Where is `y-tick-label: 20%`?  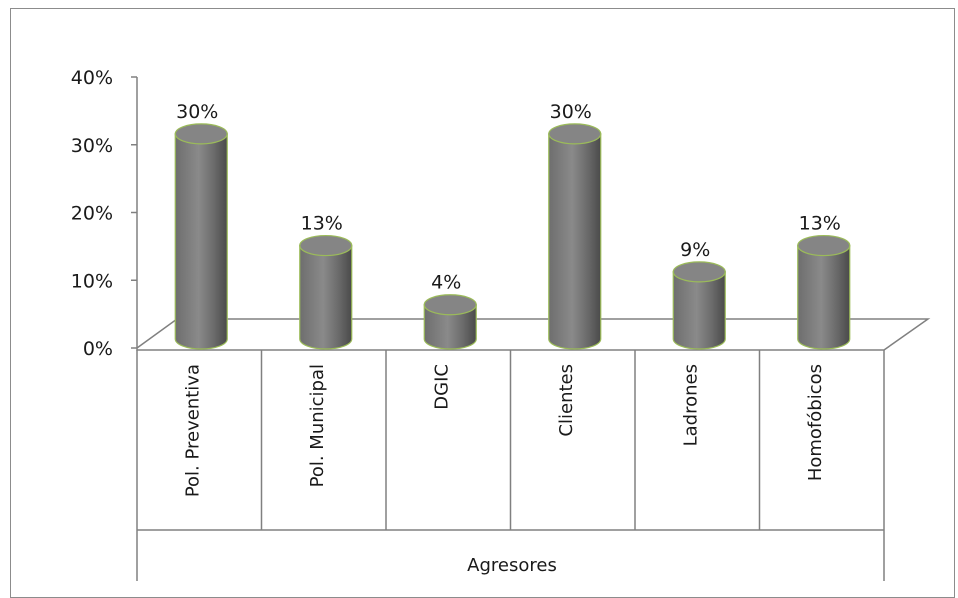
y-tick-label: 20% is located at coordinates (92, 214).